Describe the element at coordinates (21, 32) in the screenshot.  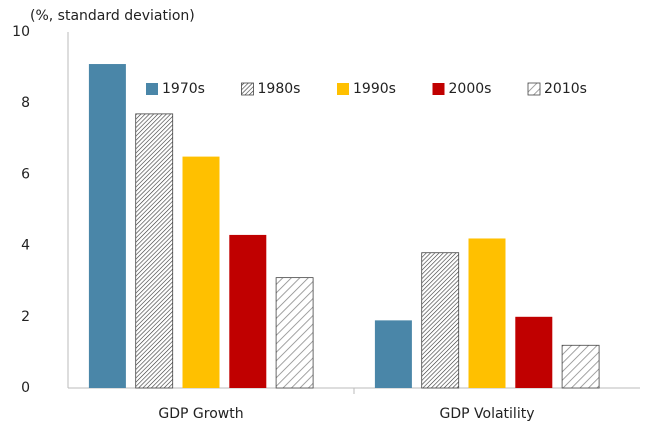
I see `y-tick-label: 10` at that location.